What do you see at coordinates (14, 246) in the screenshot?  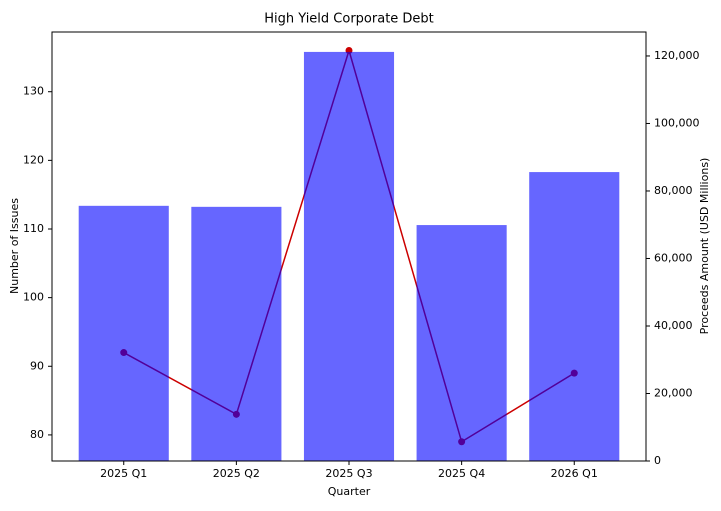 I see `y-axis-label: Number of Issues` at bounding box center [14, 246].